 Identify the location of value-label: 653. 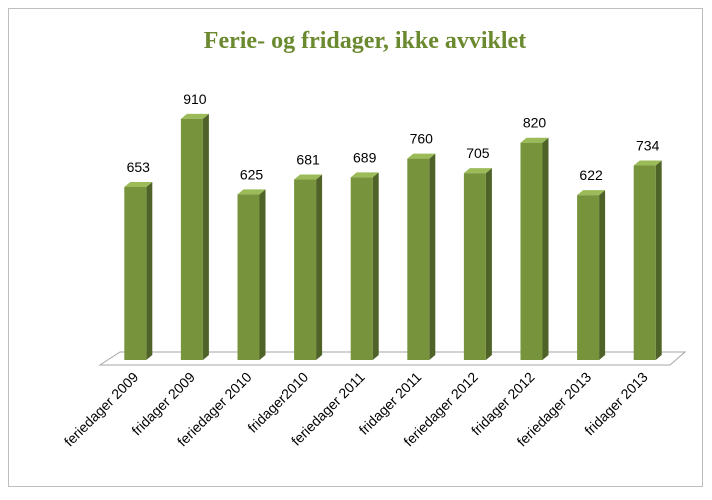
(139, 167).